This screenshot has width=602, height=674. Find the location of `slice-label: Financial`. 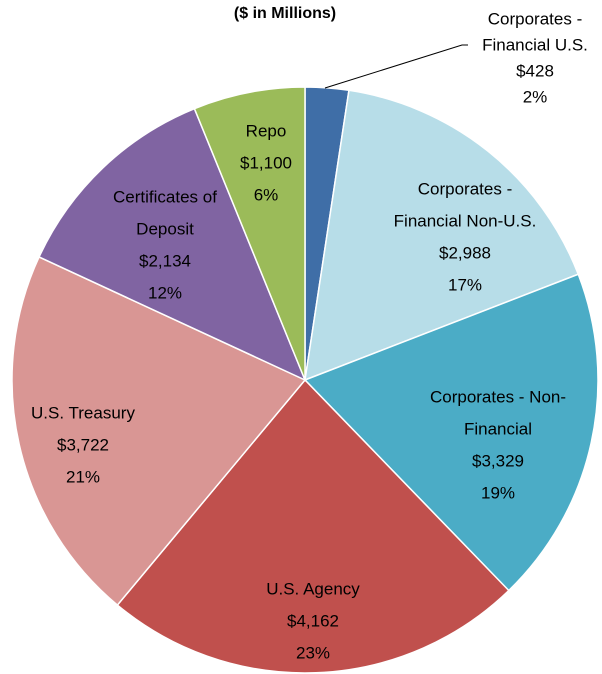

slice-label: Financial is located at coordinates (498, 428).